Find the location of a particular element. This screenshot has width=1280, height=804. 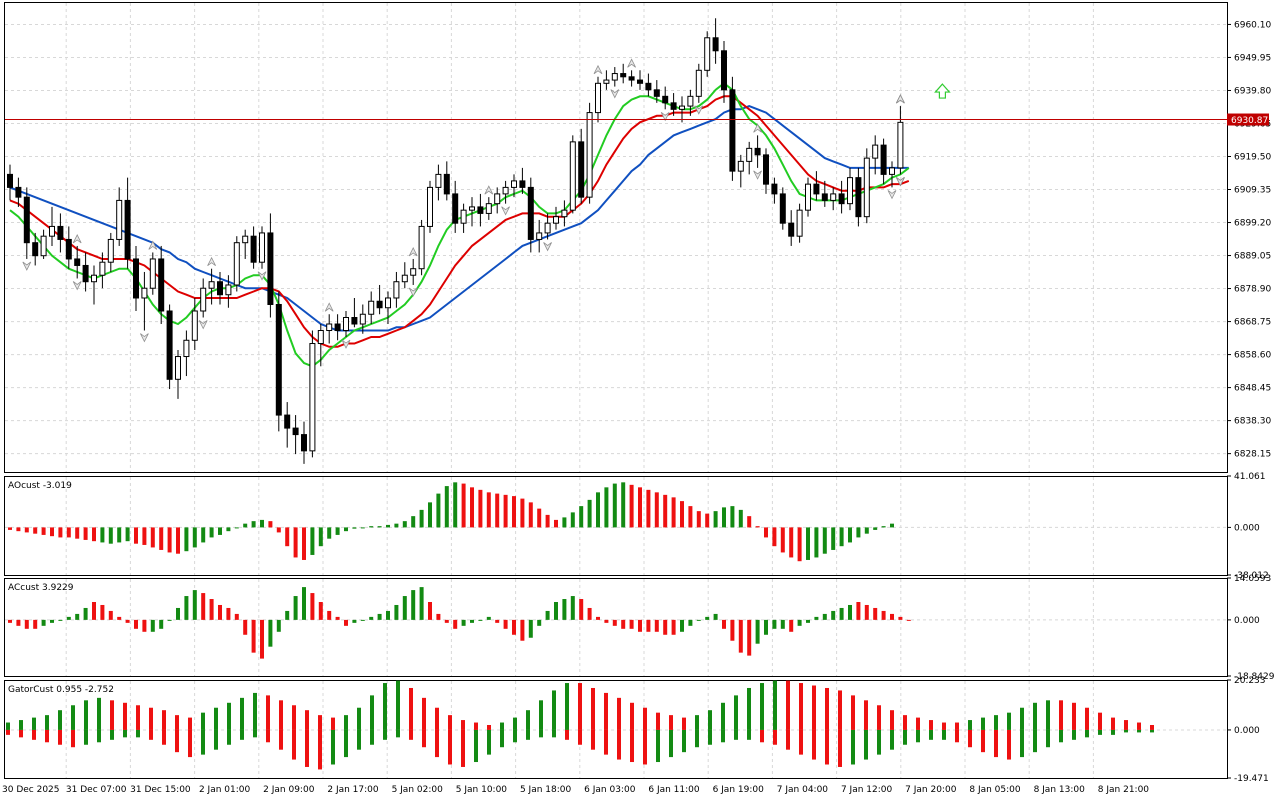

fractal-down-icon is located at coordinates (77, 286).